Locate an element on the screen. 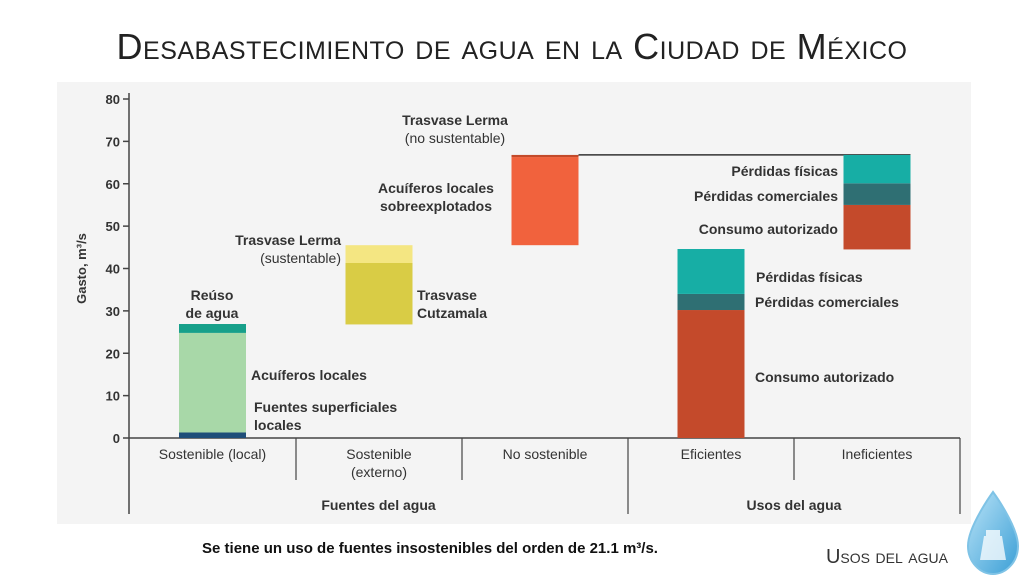 Image resolution: width=1024 pixels, height=576 pixels. section-label: Usos del agua is located at coordinates (886, 557).